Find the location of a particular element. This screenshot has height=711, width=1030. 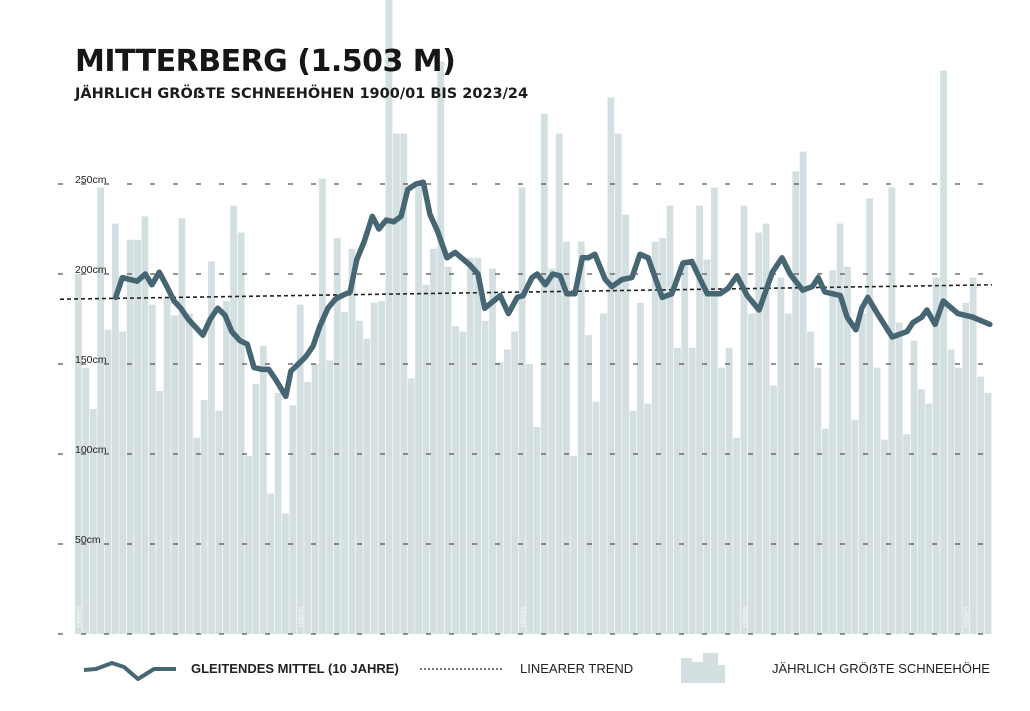

bar-2007 is located at coordinates (870, 416).